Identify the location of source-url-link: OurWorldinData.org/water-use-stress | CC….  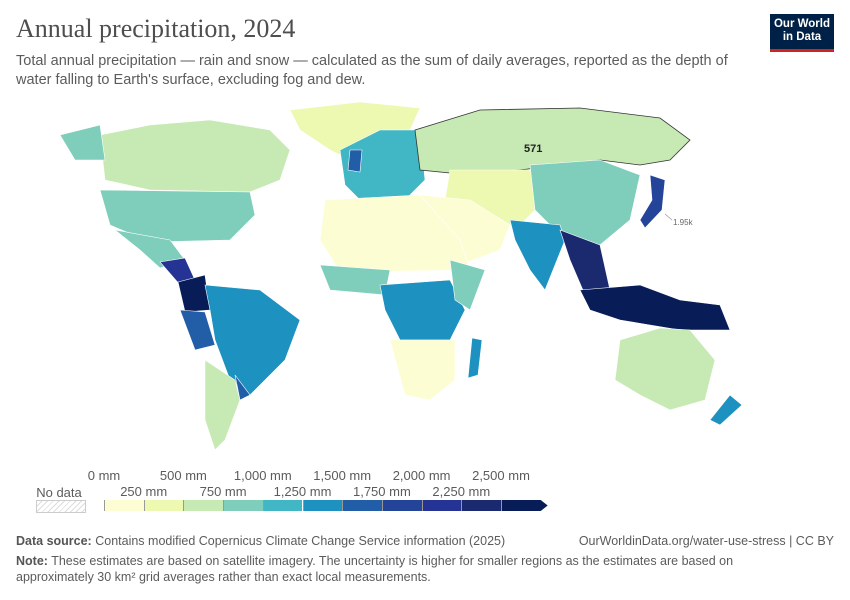
(706, 541).